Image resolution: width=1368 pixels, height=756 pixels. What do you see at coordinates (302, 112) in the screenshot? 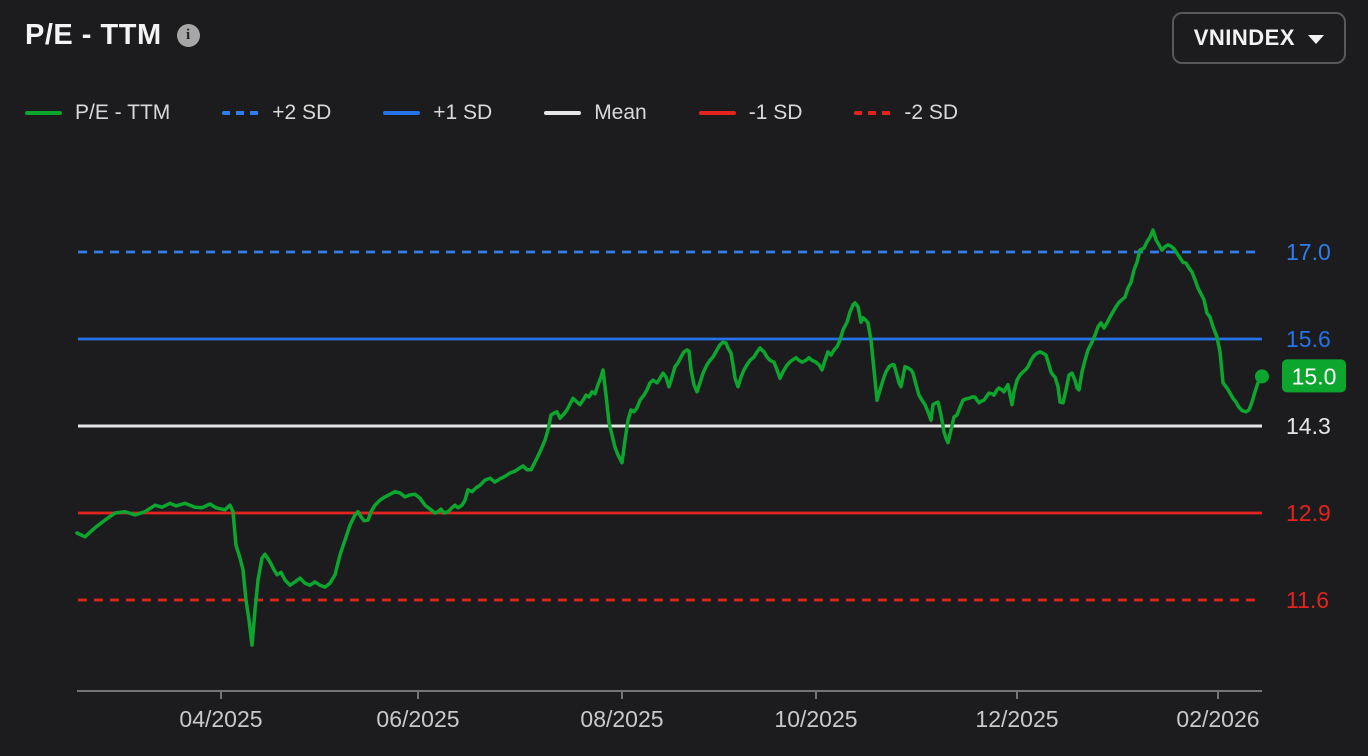
I see `legend-label-2-sd: +2 SD` at bounding box center [302, 112].